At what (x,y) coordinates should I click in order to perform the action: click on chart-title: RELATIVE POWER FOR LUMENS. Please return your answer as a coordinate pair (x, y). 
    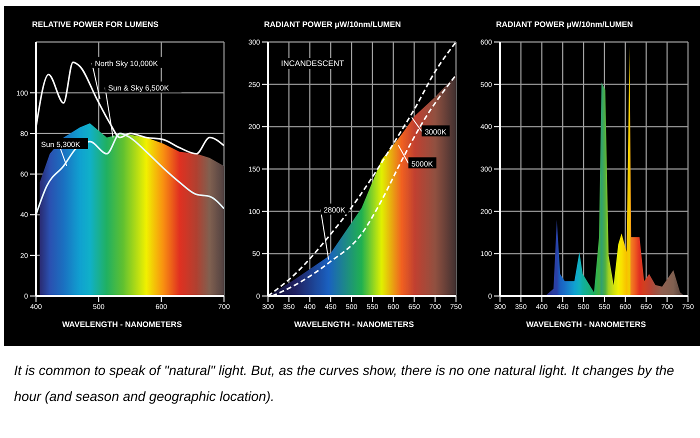
    Looking at the image, I should click on (96, 25).